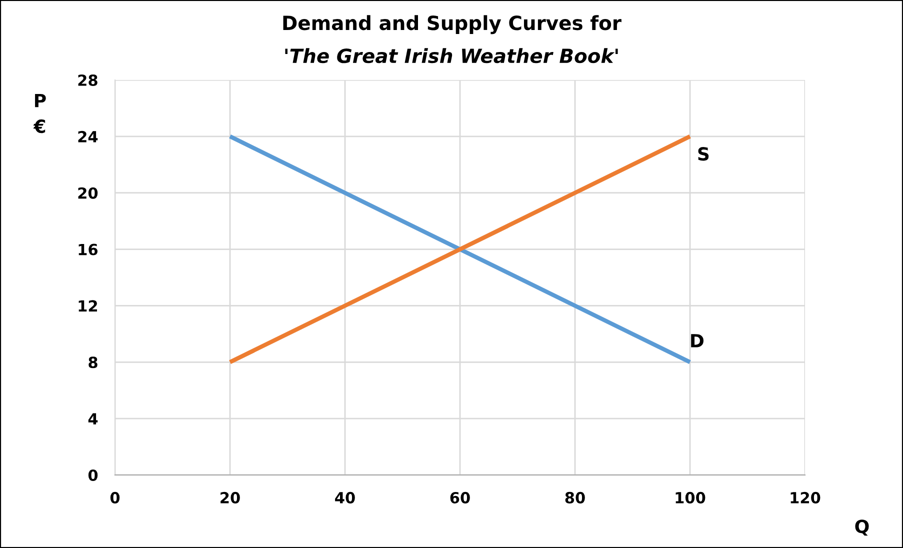 Image resolution: width=903 pixels, height=548 pixels. What do you see at coordinates (93, 475) in the screenshot?
I see `y-tick-label: 0` at bounding box center [93, 475].